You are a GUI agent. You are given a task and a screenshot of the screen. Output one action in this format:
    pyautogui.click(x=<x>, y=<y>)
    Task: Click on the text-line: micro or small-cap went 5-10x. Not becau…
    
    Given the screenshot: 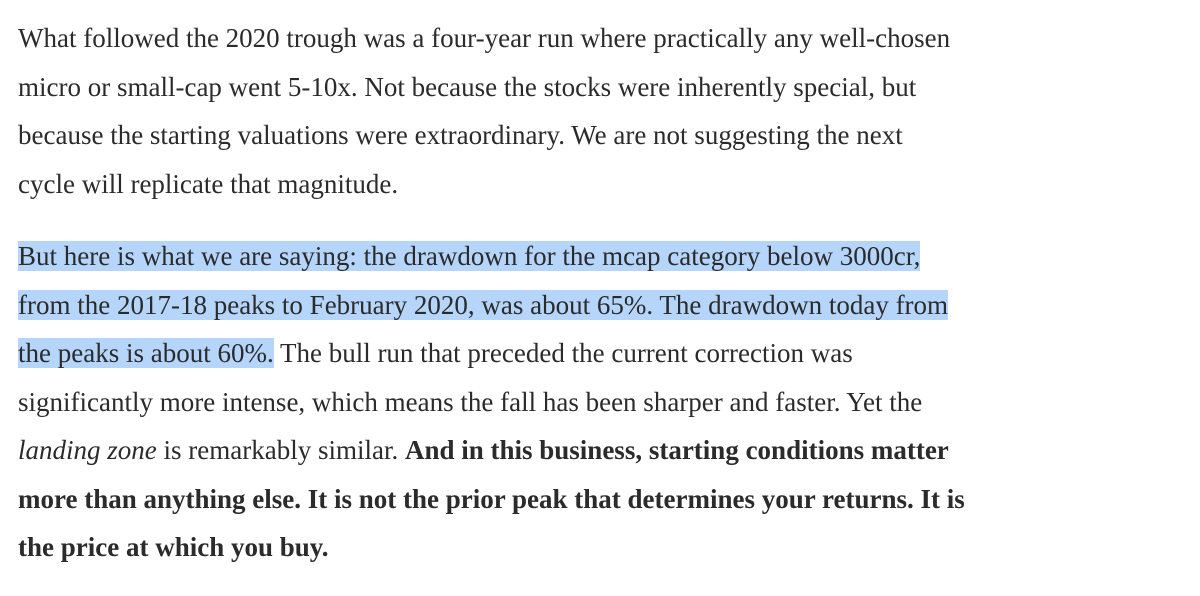 What is the action you would take?
    pyautogui.click(x=603, y=87)
    